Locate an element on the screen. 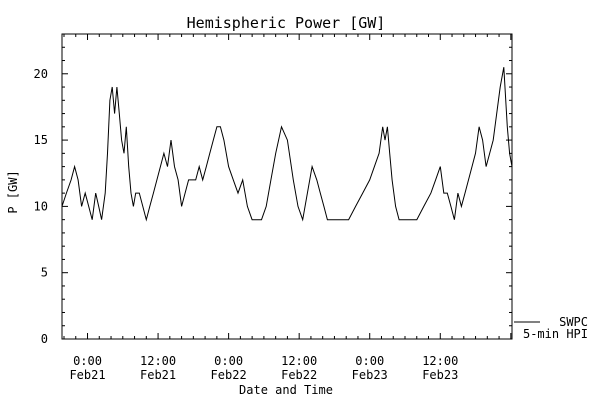 The image size is (600, 400). y-tick-label: 5 is located at coordinates (44, 273).